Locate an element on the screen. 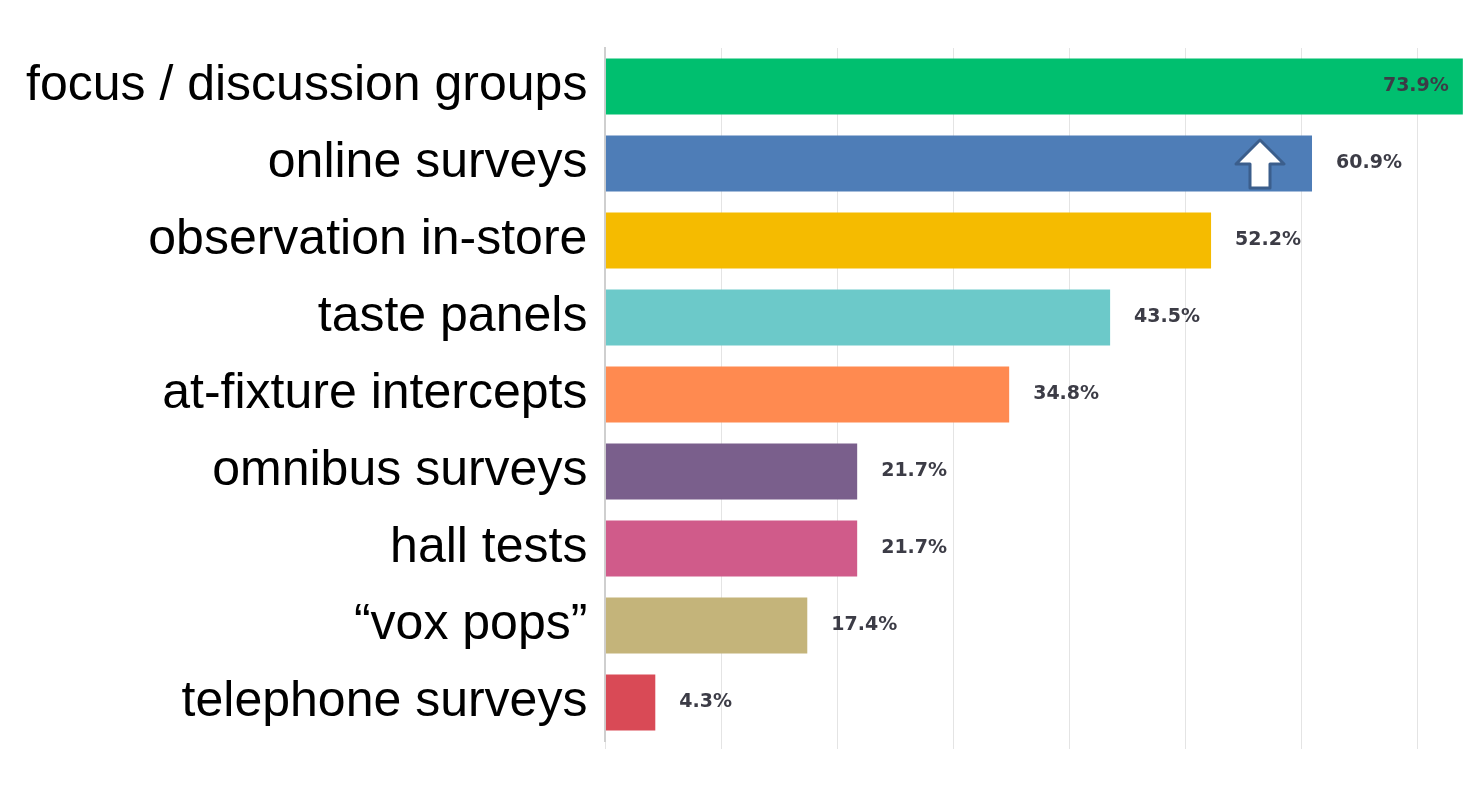 Image resolution: width=1464 pixels, height=789 pixels. data-label: 52.2% is located at coordinates (1268, 238).